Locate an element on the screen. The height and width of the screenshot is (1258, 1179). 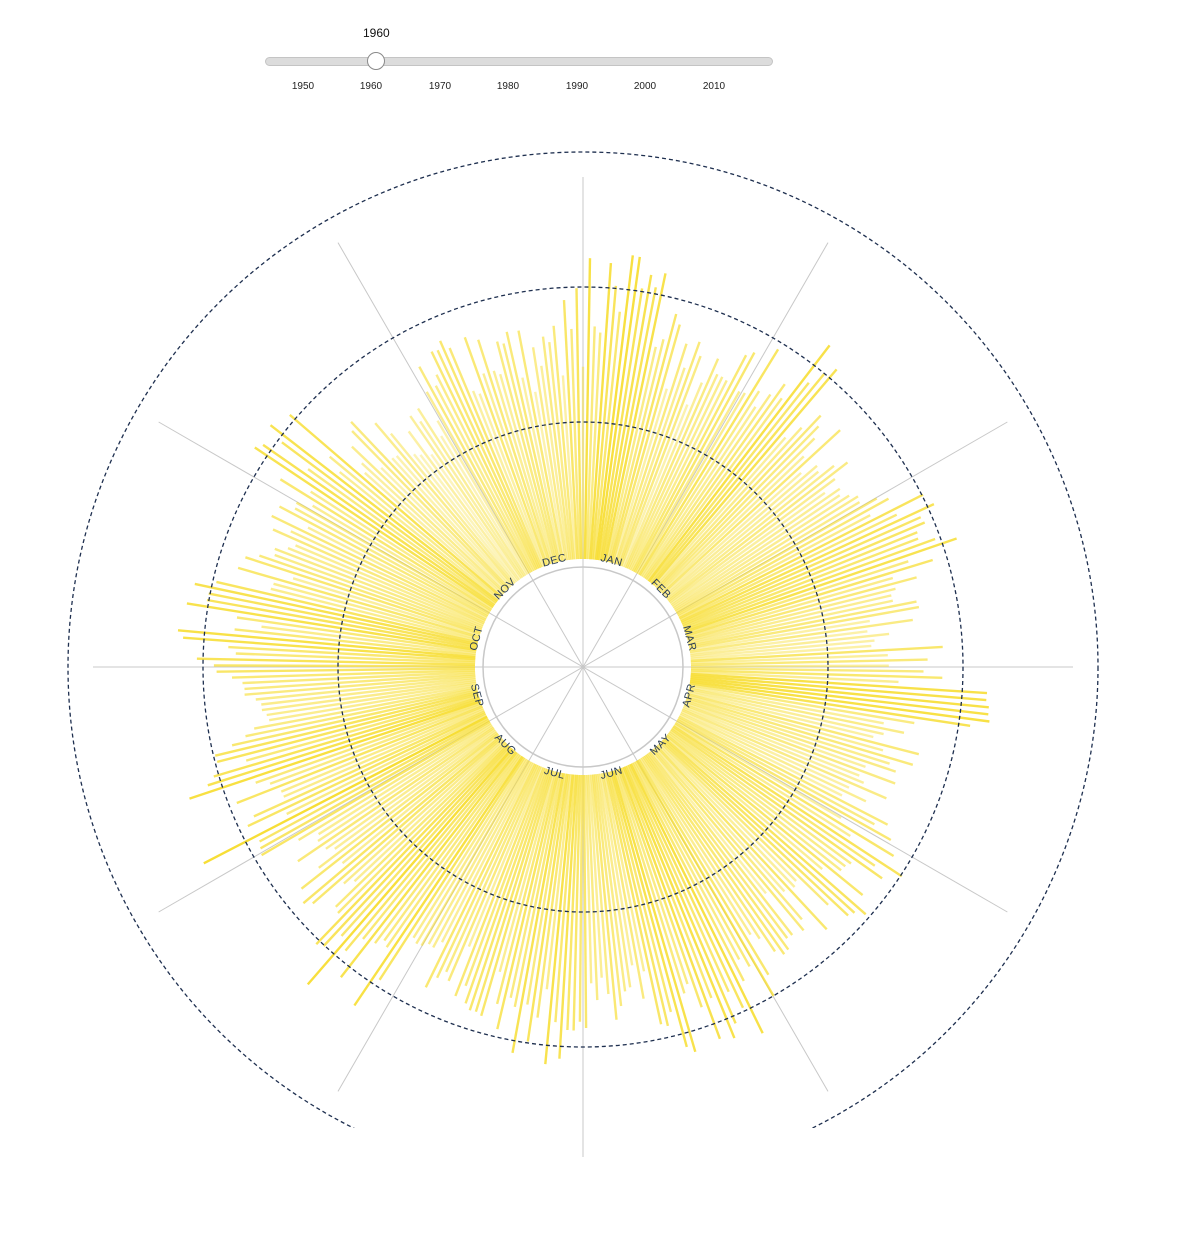
slider-tick-label: 1980 is located at coordinates (508, 86).